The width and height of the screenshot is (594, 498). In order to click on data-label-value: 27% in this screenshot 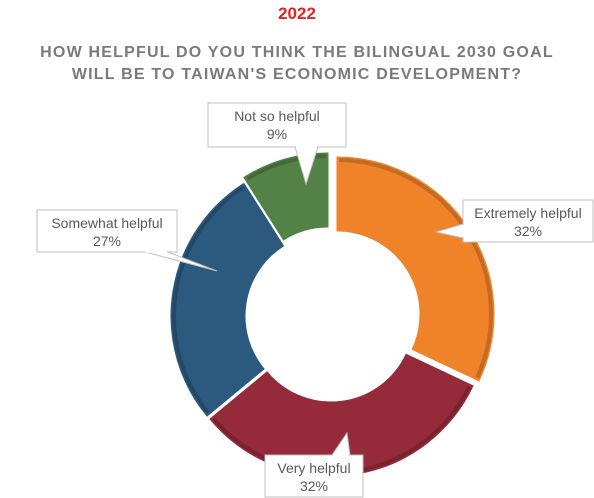, I will do `click(107, 241)`.